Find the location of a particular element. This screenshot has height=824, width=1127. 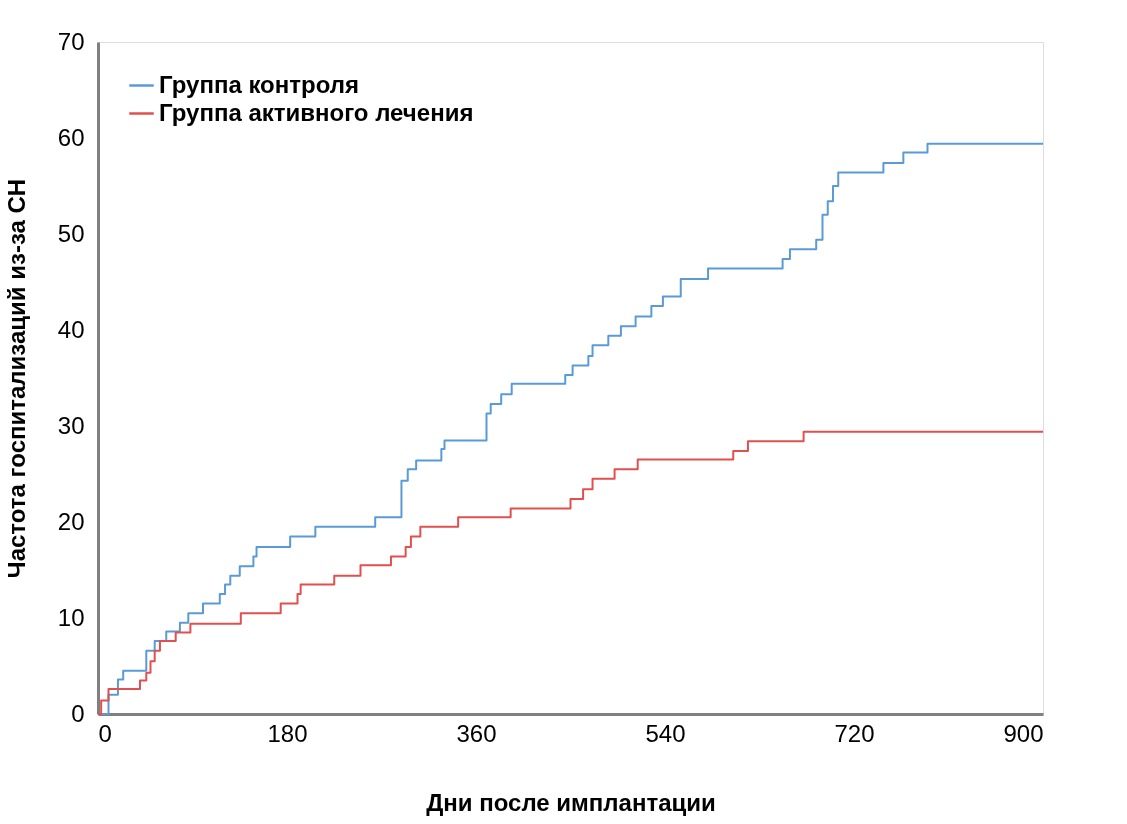

y-tick-label: 70 is located at coordinates (71, 41).